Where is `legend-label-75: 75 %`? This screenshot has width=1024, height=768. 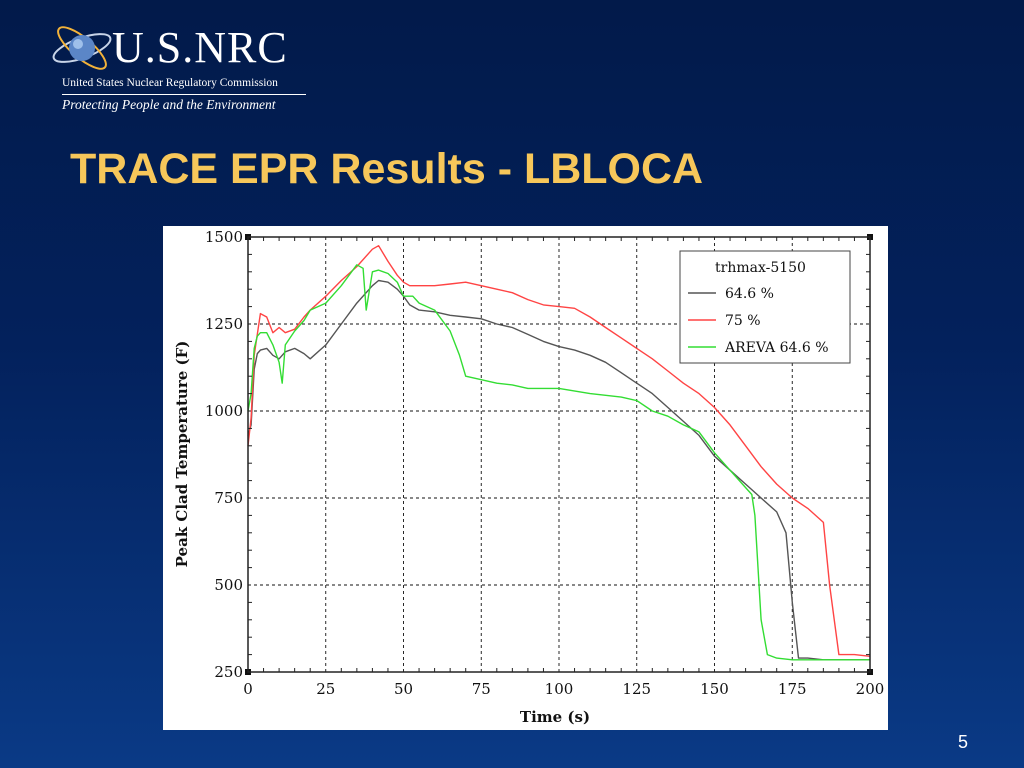
legend-label-75: 75 % is located at coordinates (743, 321).